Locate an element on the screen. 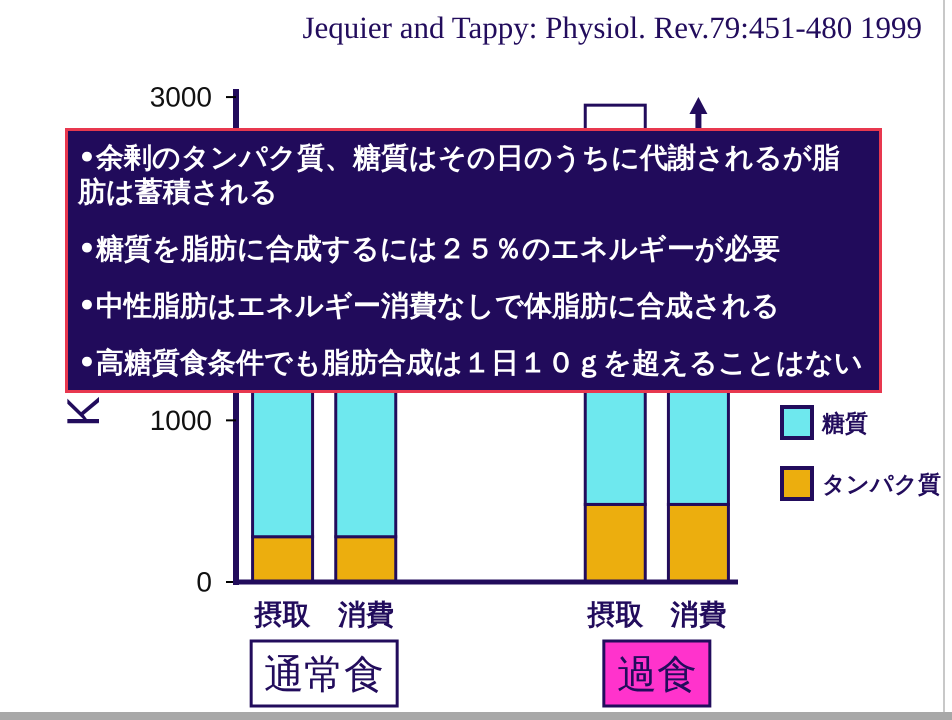 This screenshot has height=720, width=952. annotation: •余剰のタンパク質、糖質はその日のうちに代謝されるが脂肪は蓄積される is located at coordinates (459, 175).